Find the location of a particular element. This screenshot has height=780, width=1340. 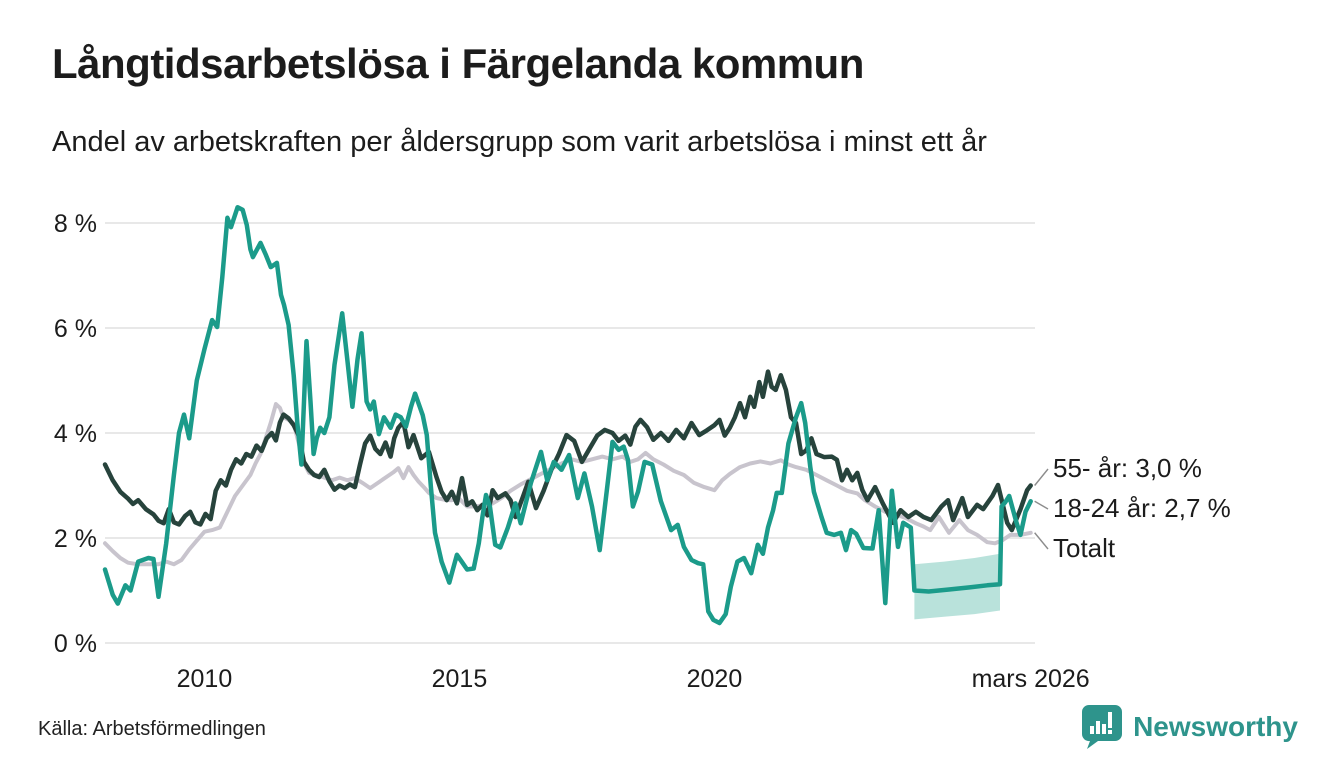

x-axis-labels: 2010 2015 2020 mars 2026 is located at coordinates (633, 679).